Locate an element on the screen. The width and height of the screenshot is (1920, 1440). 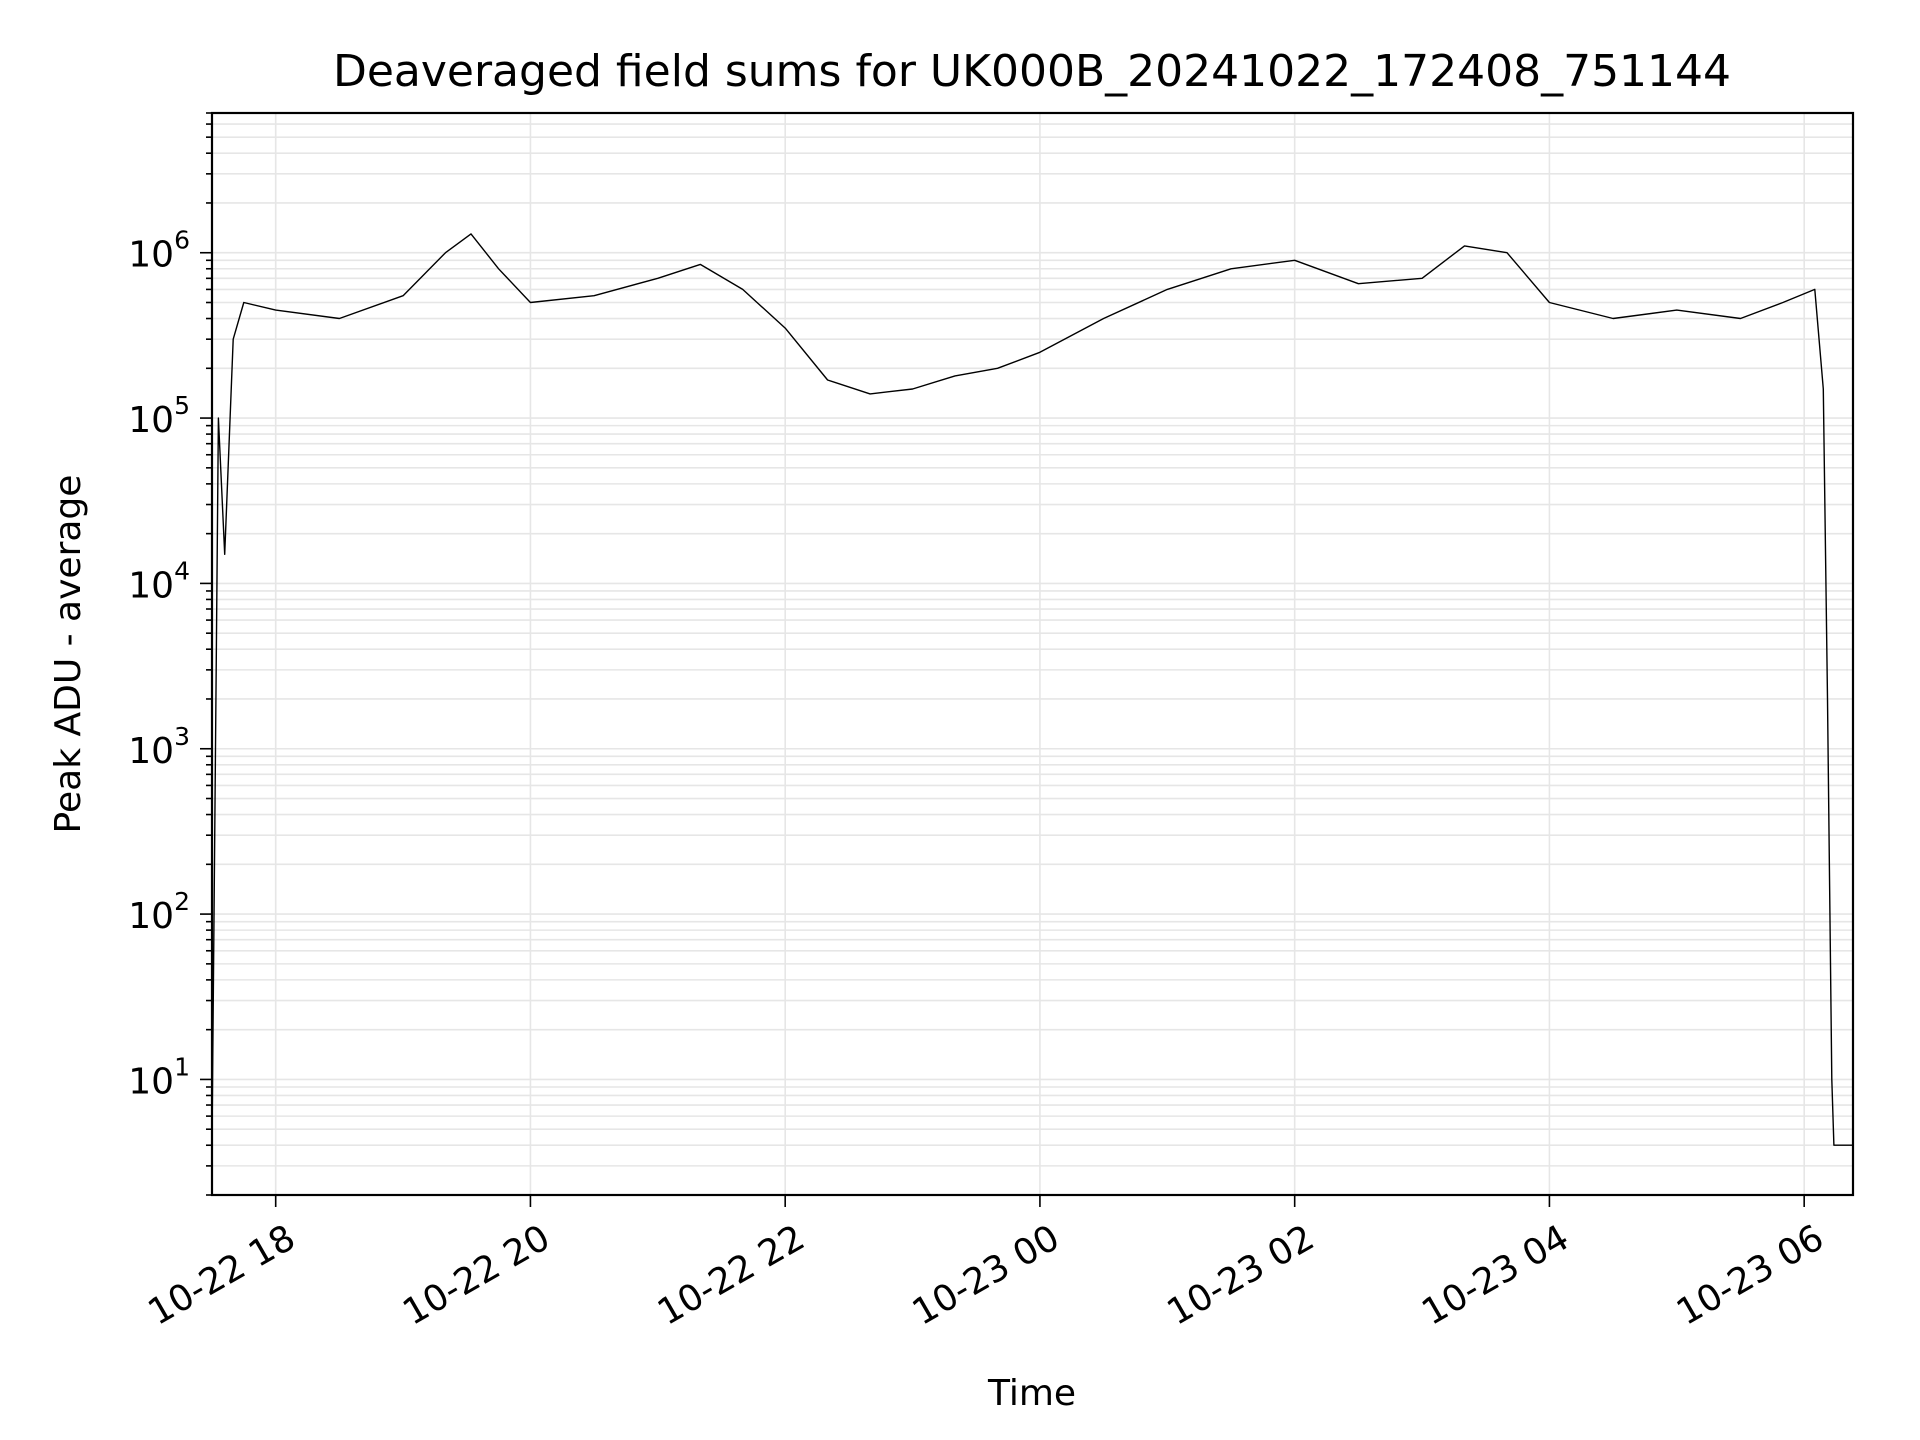
y-tick-label: 10³ is located at coordinates (159, 747).